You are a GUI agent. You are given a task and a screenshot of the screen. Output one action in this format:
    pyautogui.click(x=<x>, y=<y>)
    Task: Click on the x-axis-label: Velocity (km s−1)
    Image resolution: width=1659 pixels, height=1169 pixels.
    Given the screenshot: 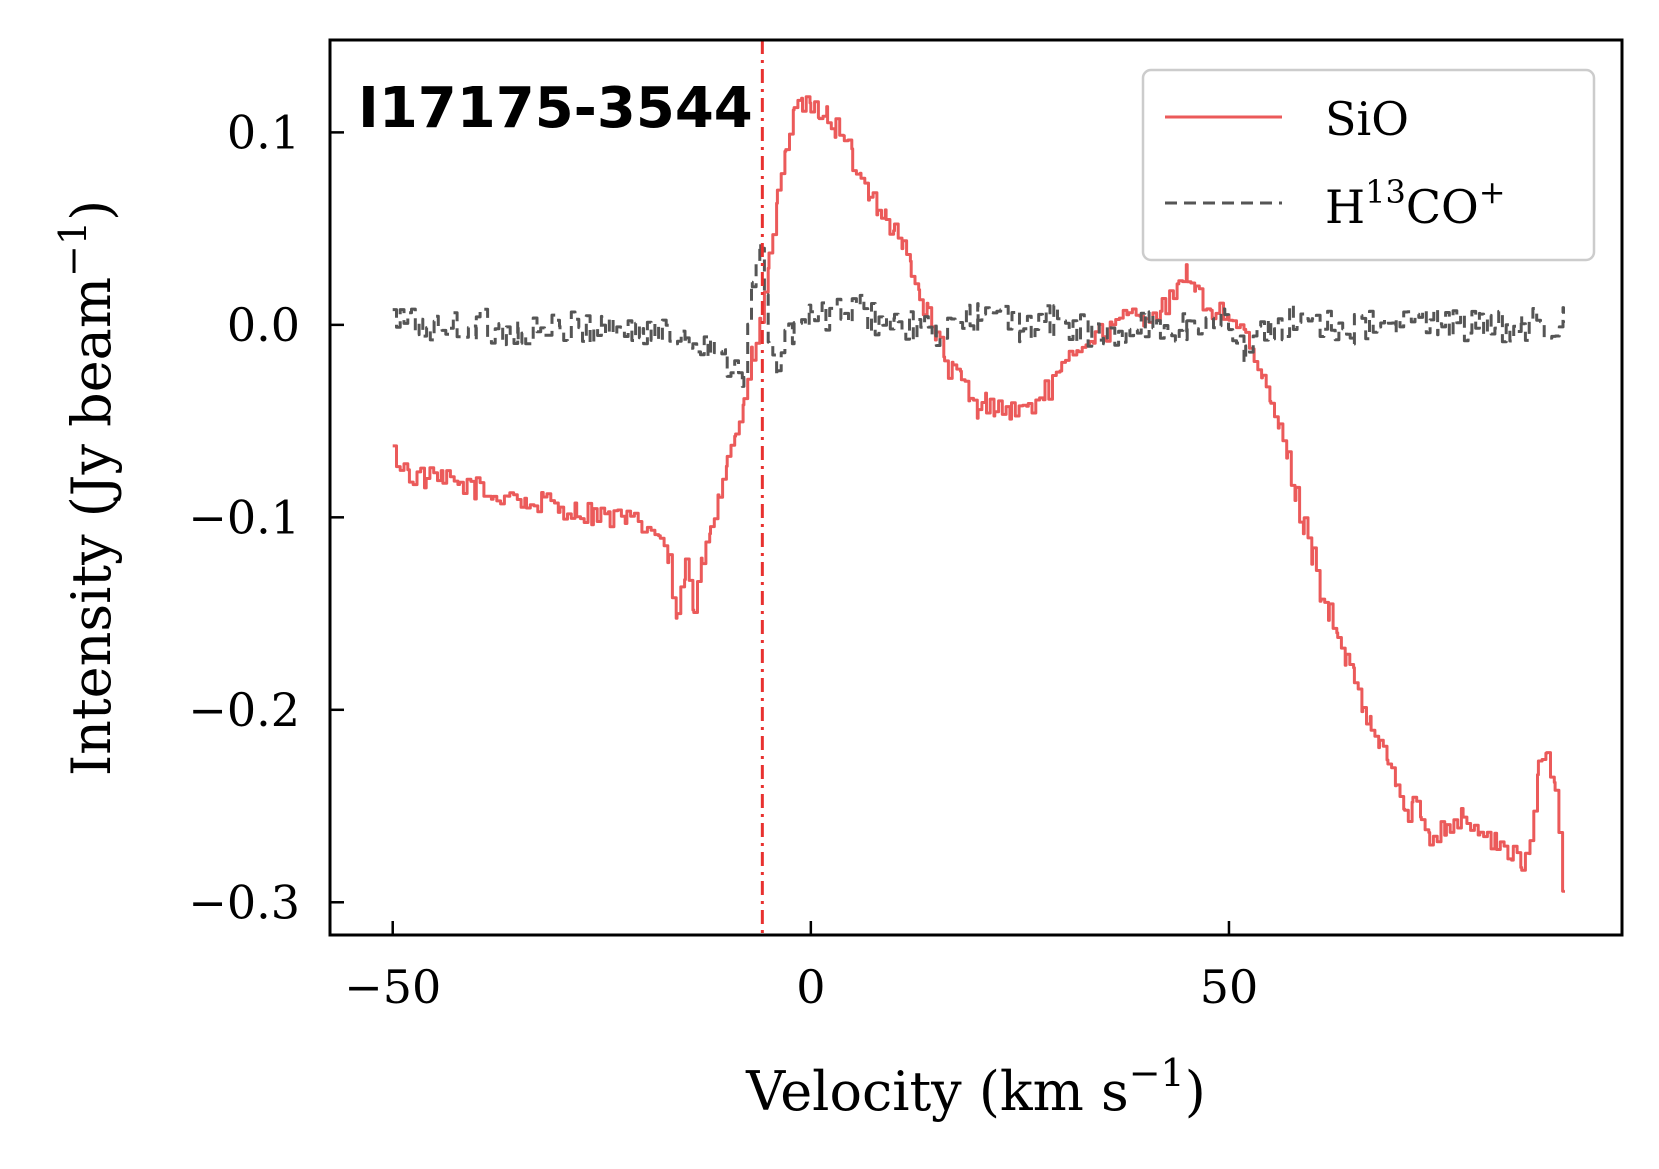 What is the action you would take?
    pyautogui.click(x=975, y=1087)
    